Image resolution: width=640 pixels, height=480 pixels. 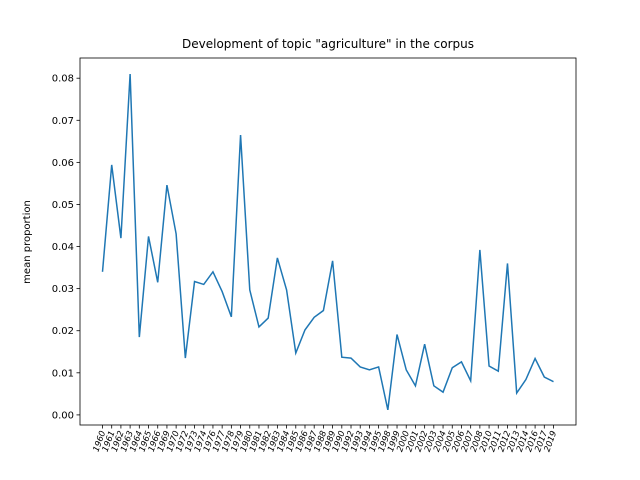 I want to click on y-tick-label: 0.08, so click(x=63, y=79).